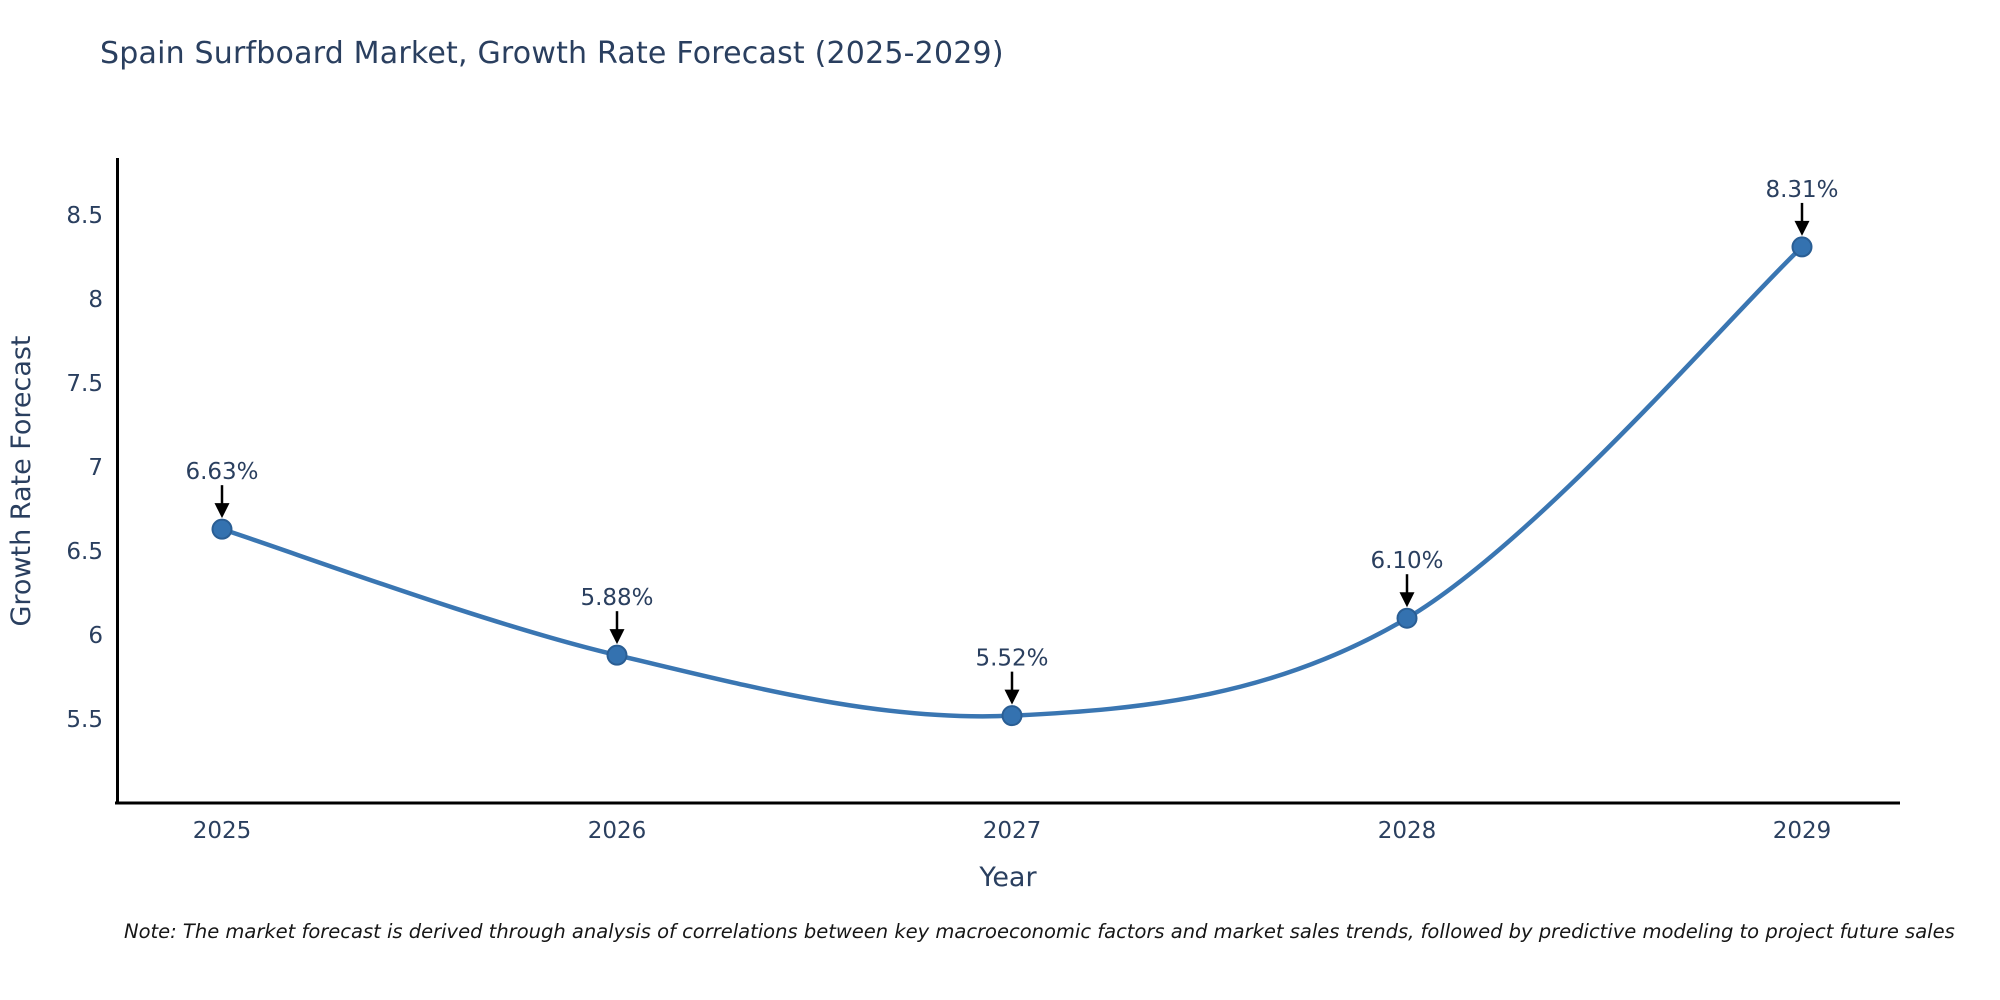  What do you see at coordinates (95, 468) in the screenshot?
I see `y-tick-label: 7` at bounding box center [95, 468].